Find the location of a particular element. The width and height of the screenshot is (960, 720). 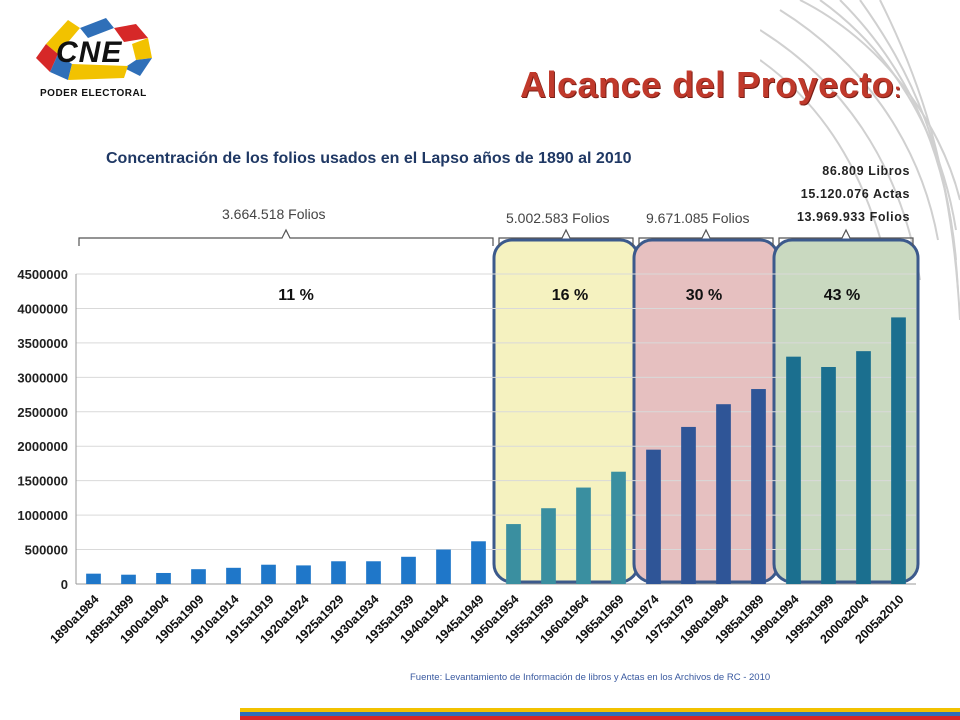

bar-1935a1939 is located at coordinates (408, 570).